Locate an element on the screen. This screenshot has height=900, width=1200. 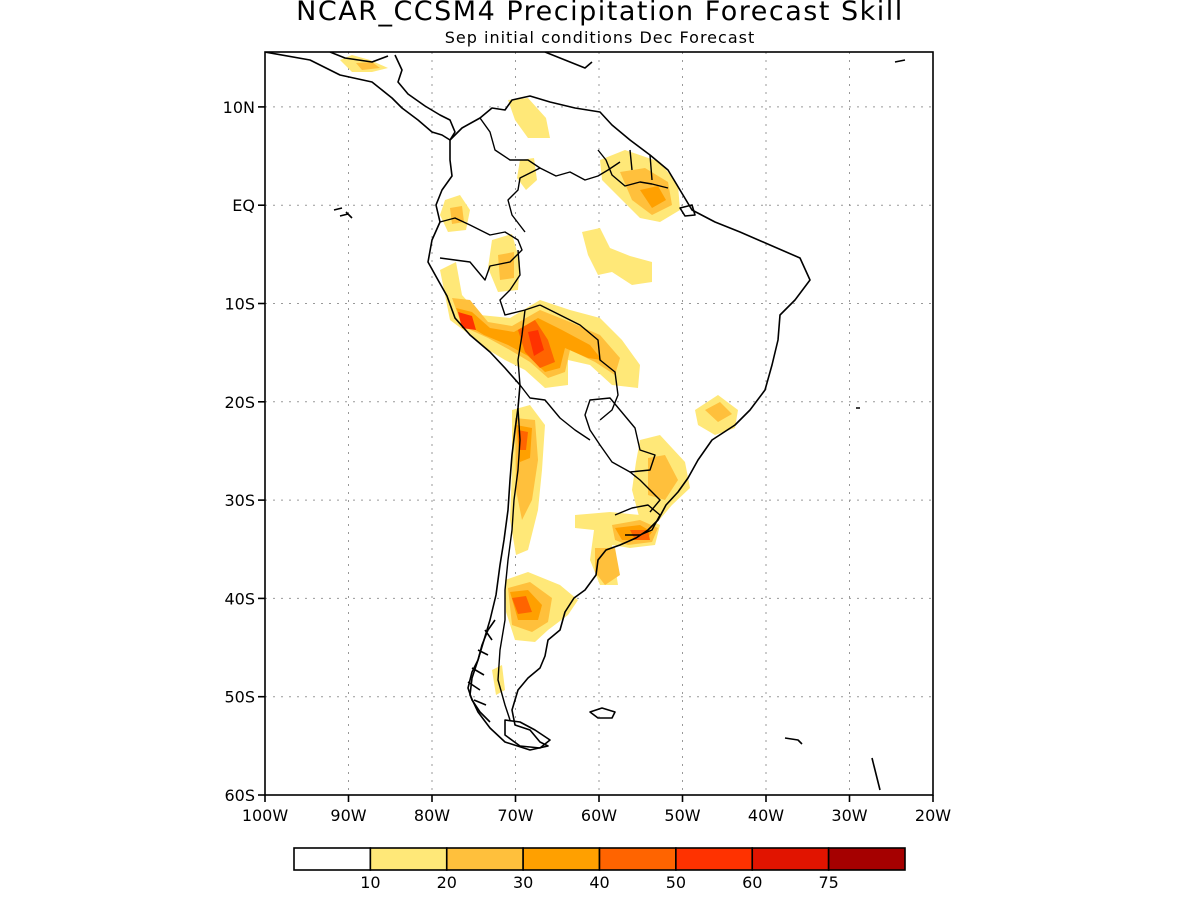
border-argentina-chile is located at coordinates (509, 564).